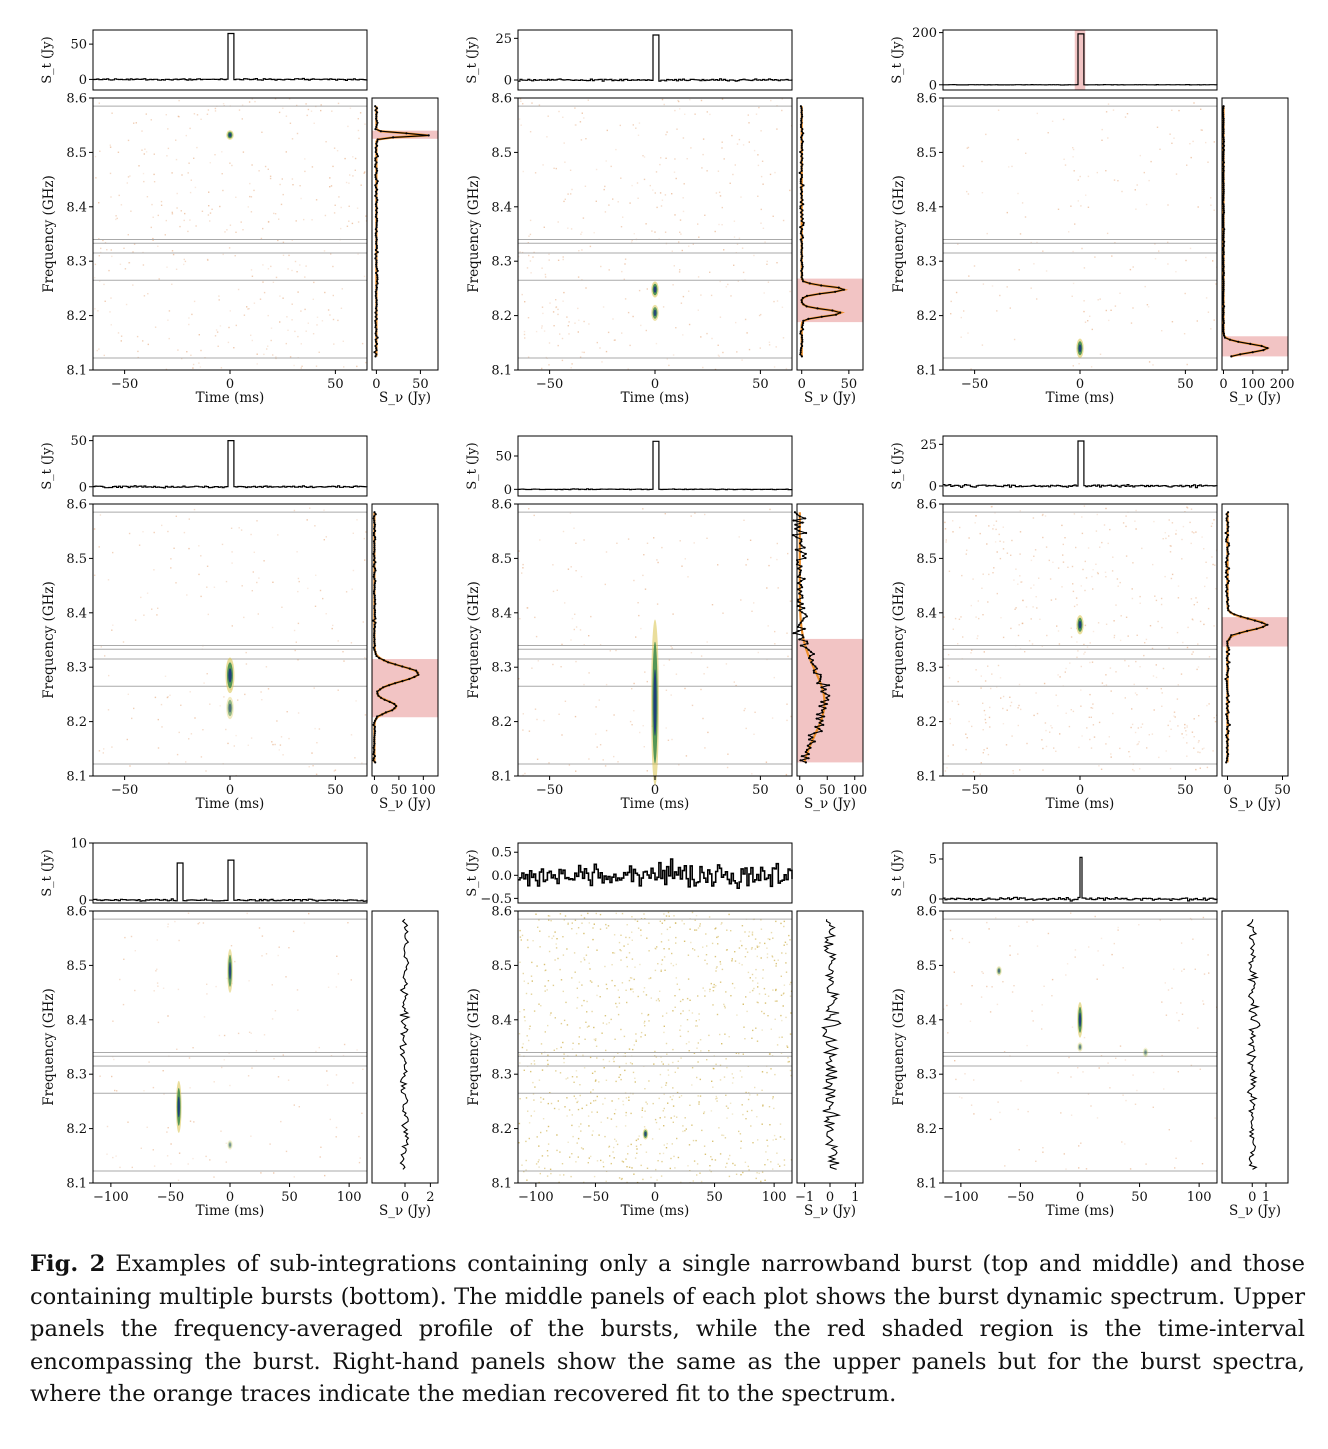 The width and height of the screenshot is (1328, 1449). What do you see at coordinates (405, 1047) in the screenshot?
I see `spectrum-background` at bounding box center [405, 1047].